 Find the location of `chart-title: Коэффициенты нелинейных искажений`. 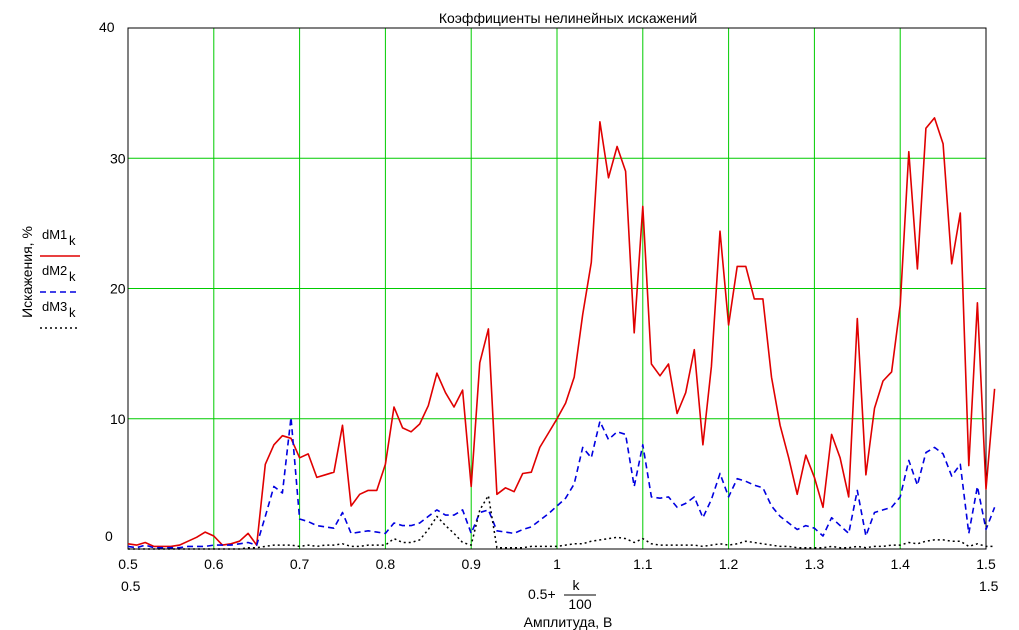

chart-title: Коэффициенты нелинейных искажений is located at coordinates (568, 18).